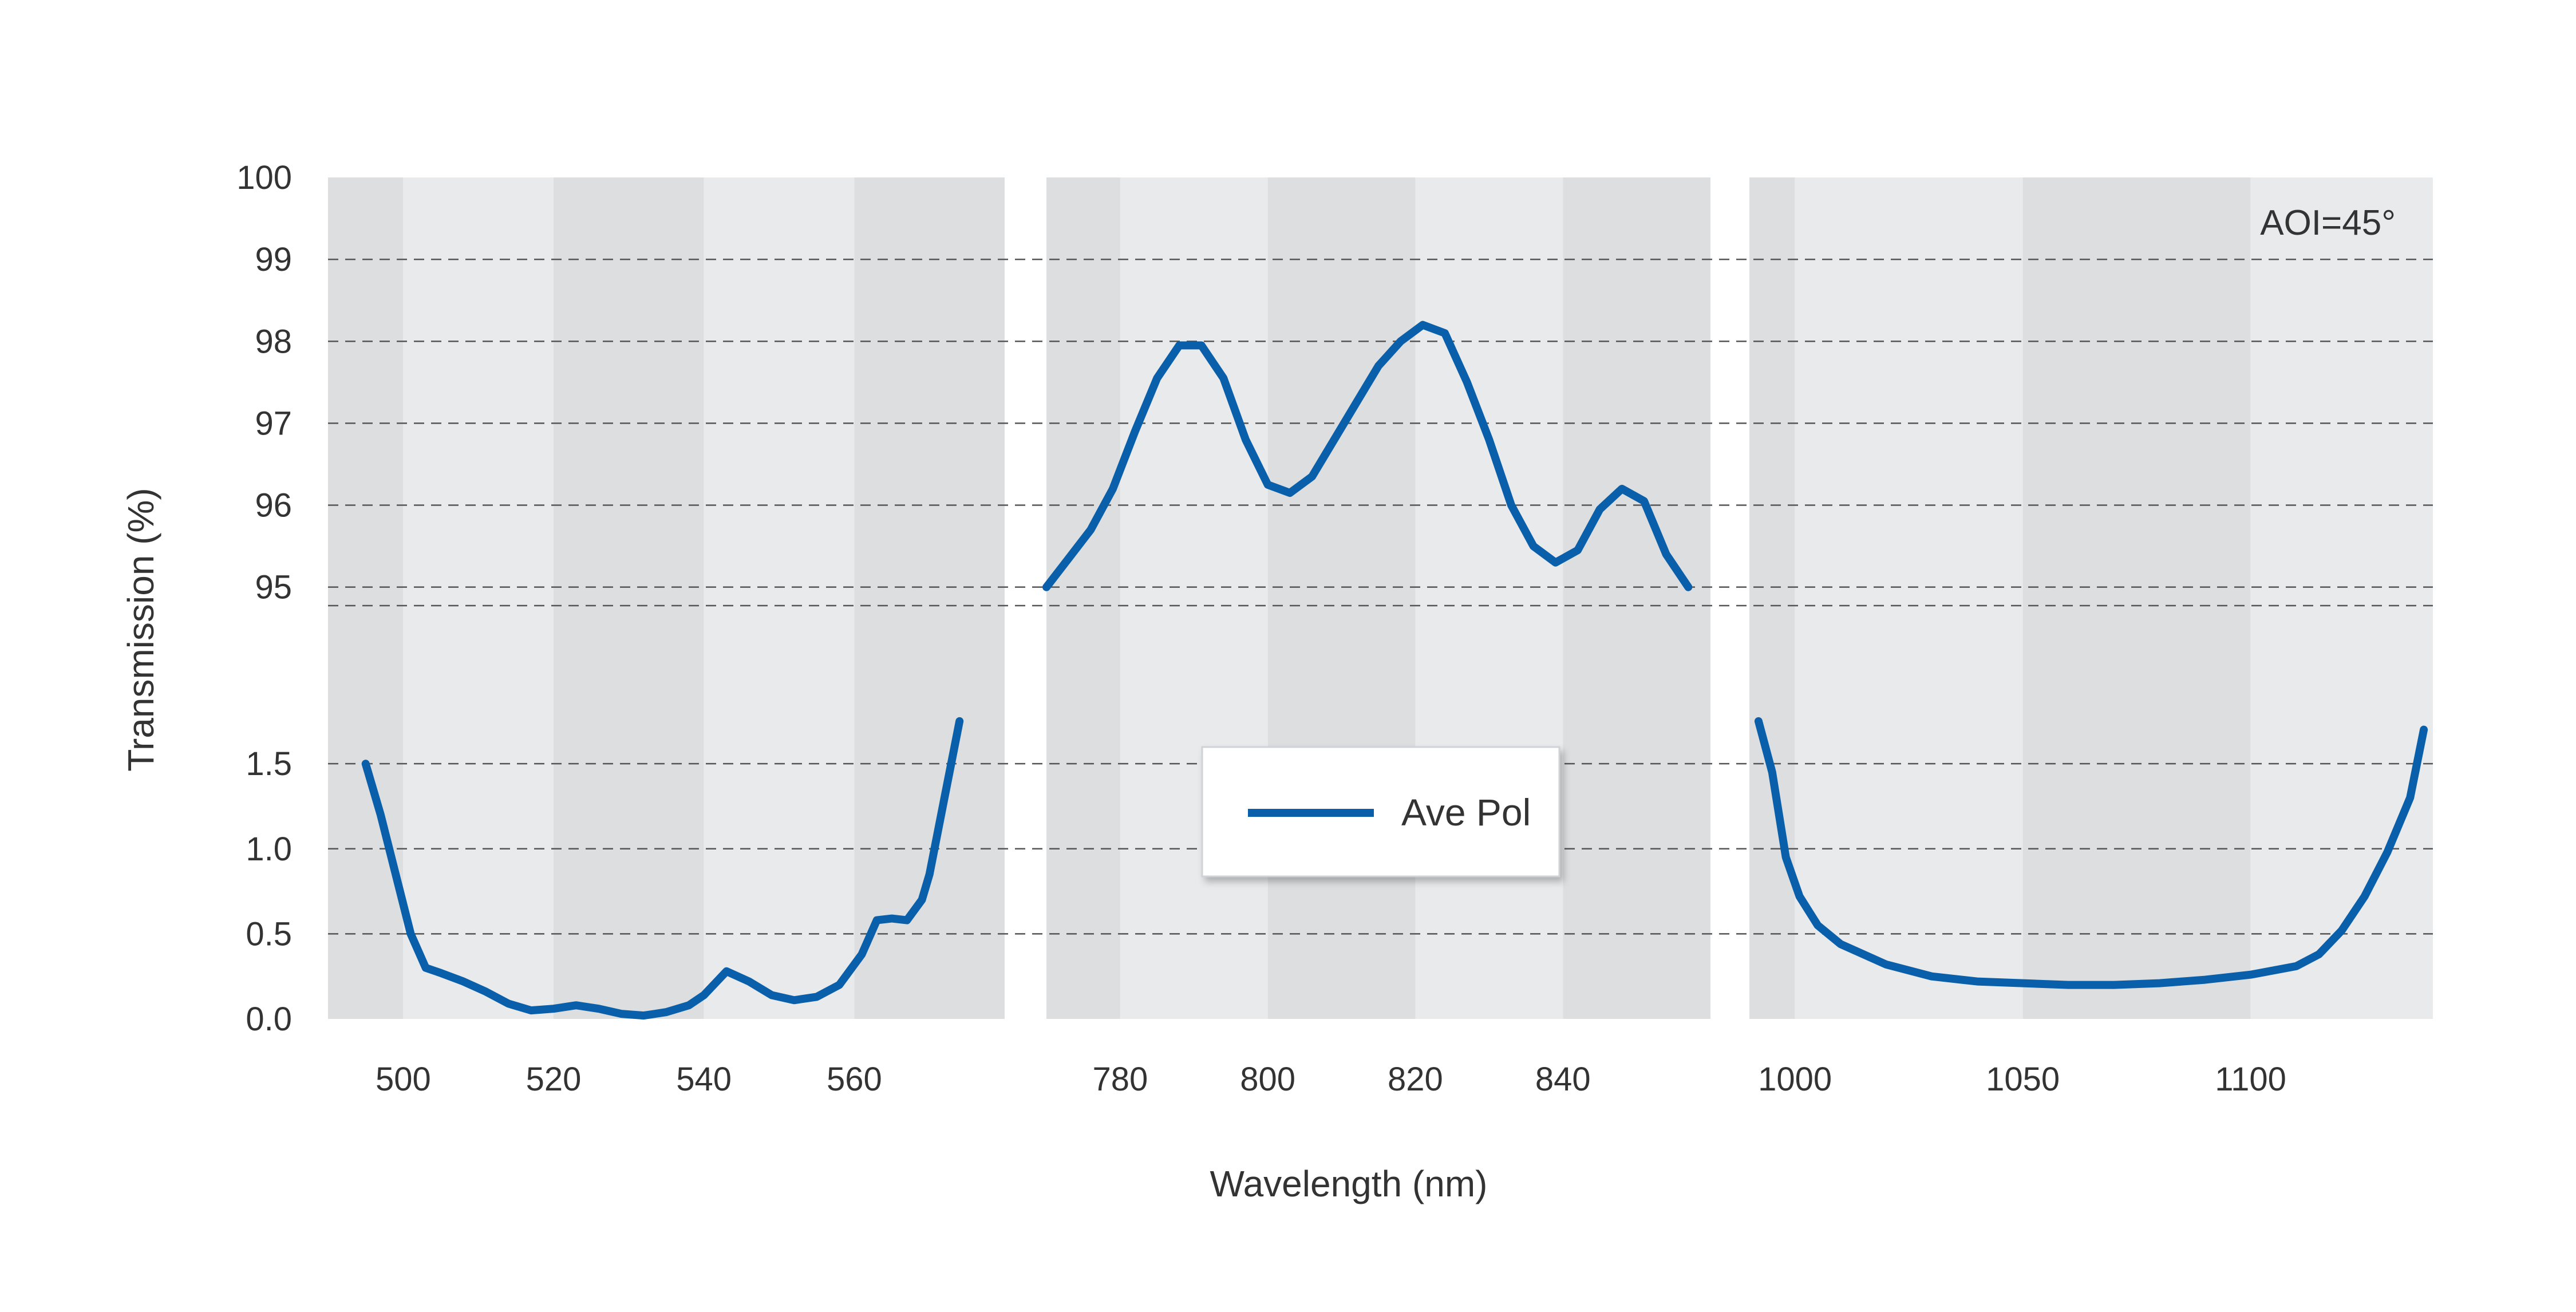 This screenshot has width=2576, height=1312. I want to click on x-tick-label: 500, so click(403, 1079).